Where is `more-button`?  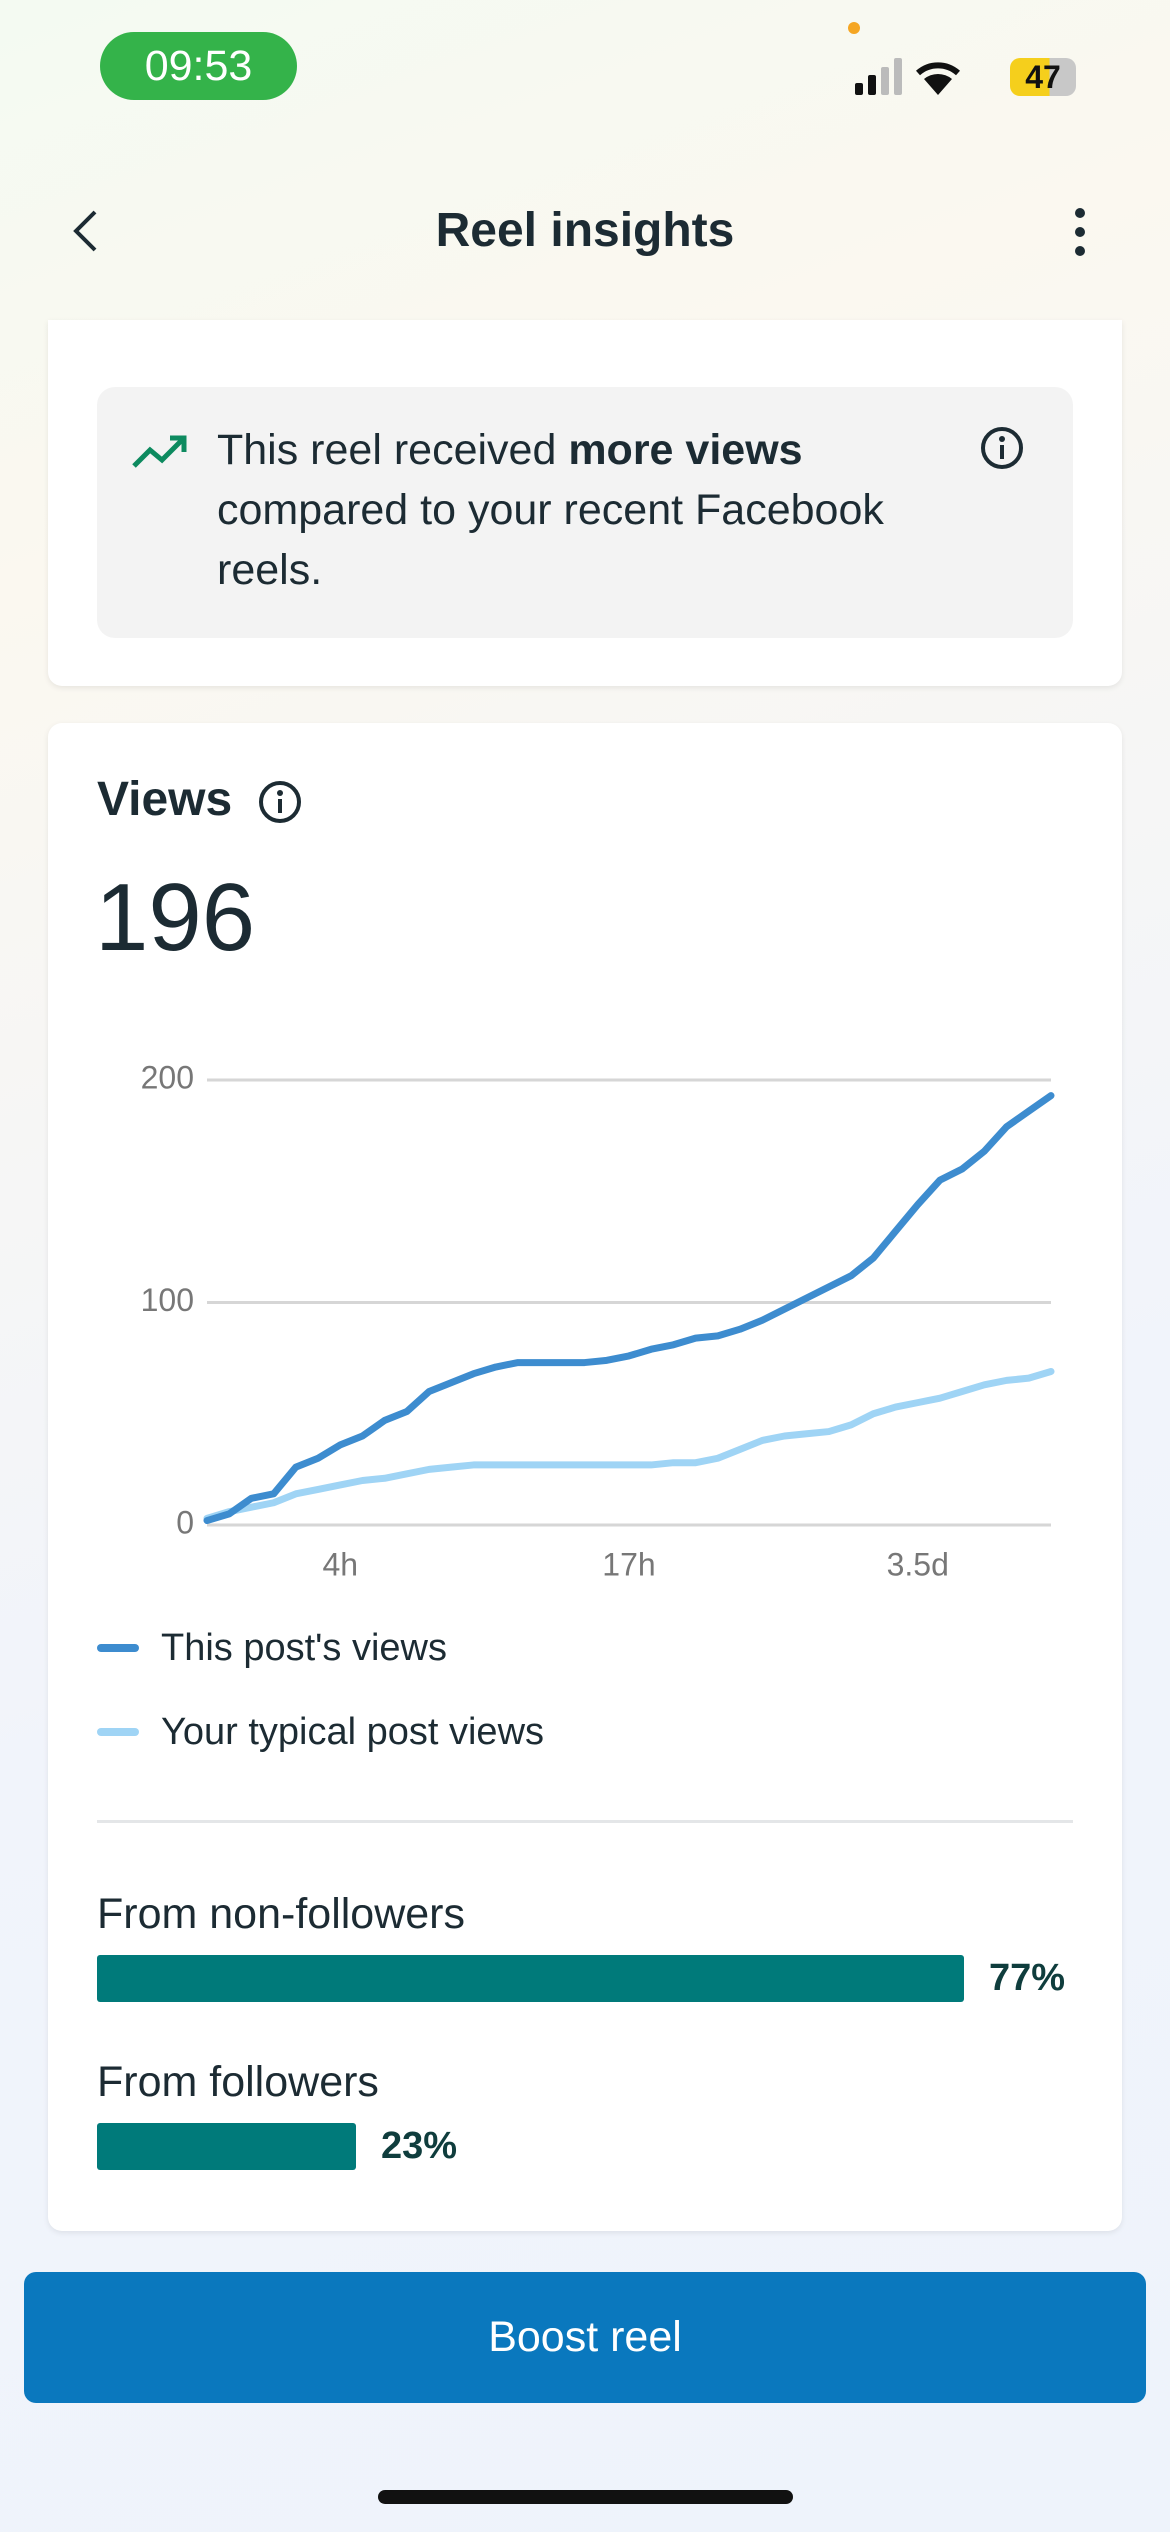
more-button is located at coordinates (1080, 233).